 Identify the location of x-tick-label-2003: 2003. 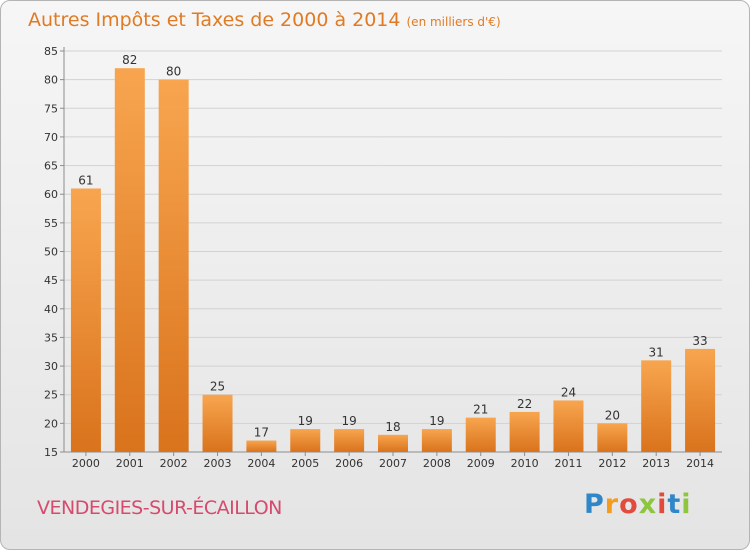
(218, 463).